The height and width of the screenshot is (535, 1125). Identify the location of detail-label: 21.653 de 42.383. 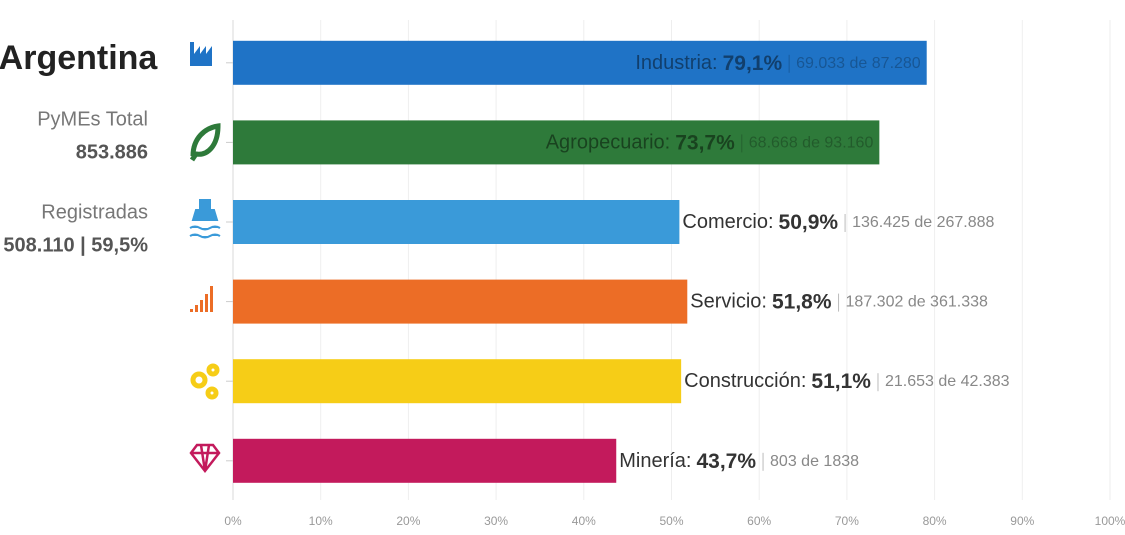
(947, 381).